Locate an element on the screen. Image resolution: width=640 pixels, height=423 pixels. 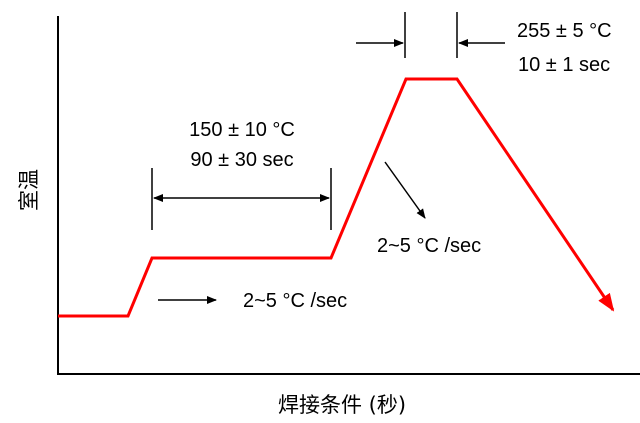
ramp-up-rate-label: 2~5 °C /sec is located at coordinates (295, 301).